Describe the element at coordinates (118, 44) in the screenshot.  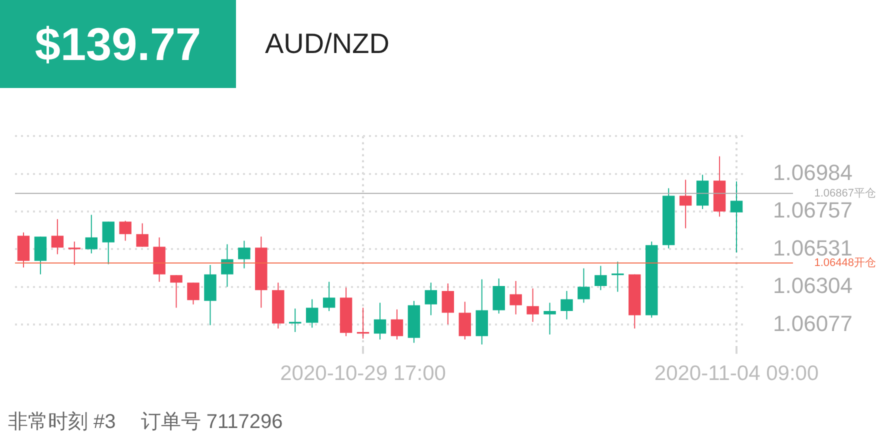
I see `chart-subtitle: $139.77` at that location.